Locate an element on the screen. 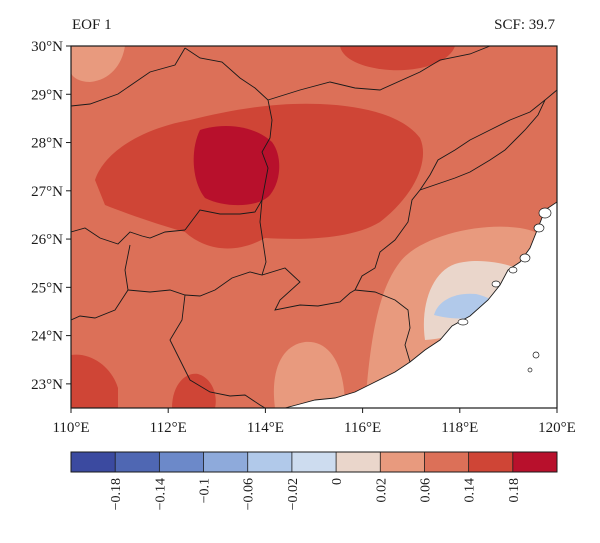 This screenshot has width=600, height=543. lat-tick-label: 30°N is located at coordinates (47, 47).